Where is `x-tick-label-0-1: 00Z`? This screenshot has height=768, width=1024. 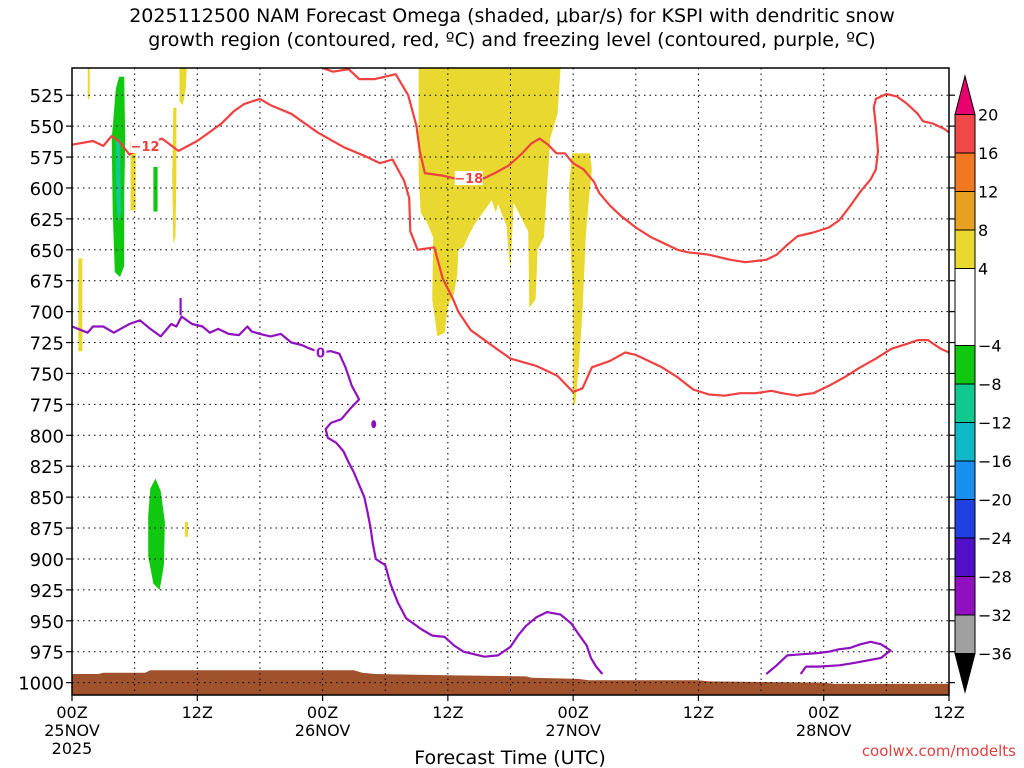 x-tick-label-0-1: 00Z is located at coordinates (71, 712).